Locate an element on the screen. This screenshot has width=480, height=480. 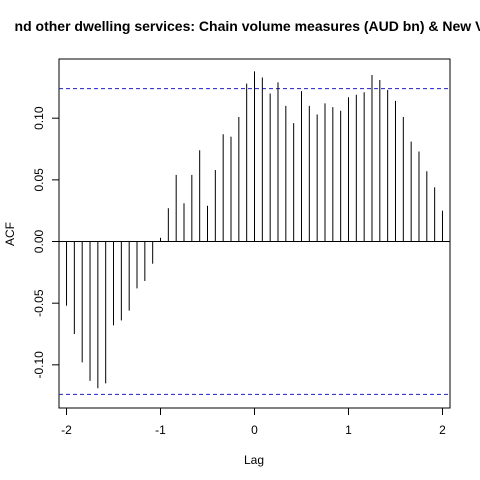
y-tick-label: -0.05 is located at coordinates (39, 303).